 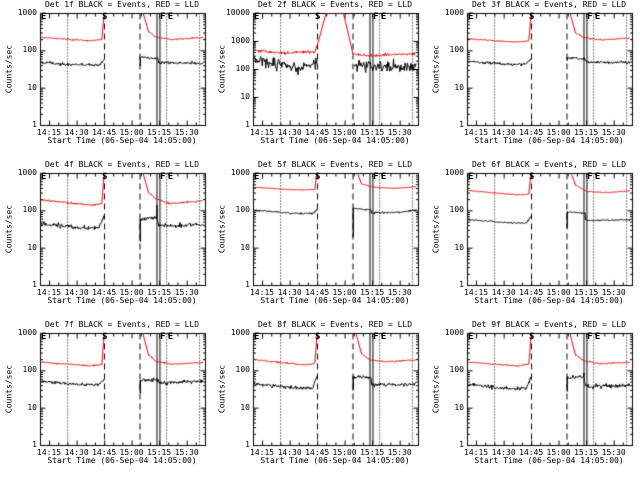 I want to click on plot-title: Det 9f BLACK = Events, RED = LLD, so click(x=549, y=324).